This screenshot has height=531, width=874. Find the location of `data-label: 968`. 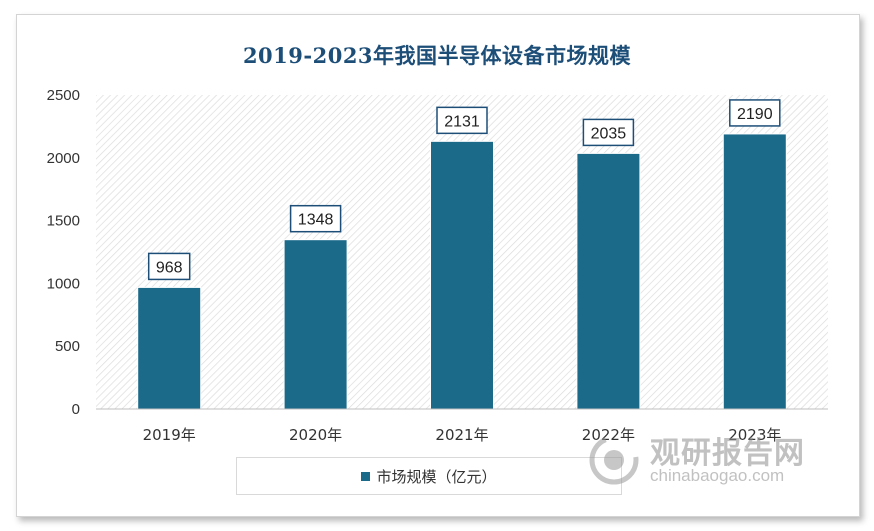

data-label: 968 is located at coordinates (169, 267).